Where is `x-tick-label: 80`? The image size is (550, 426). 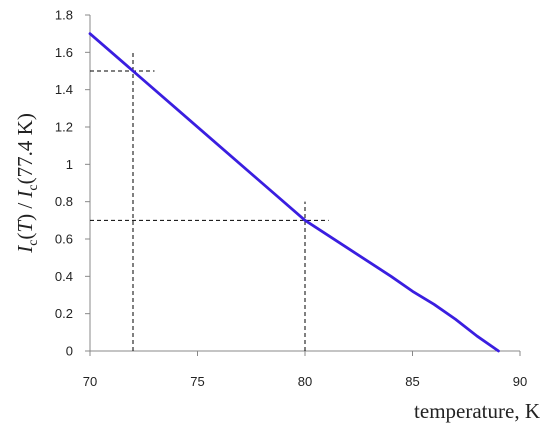 x-tick-label: 80 is located at coordinates (305, 381).